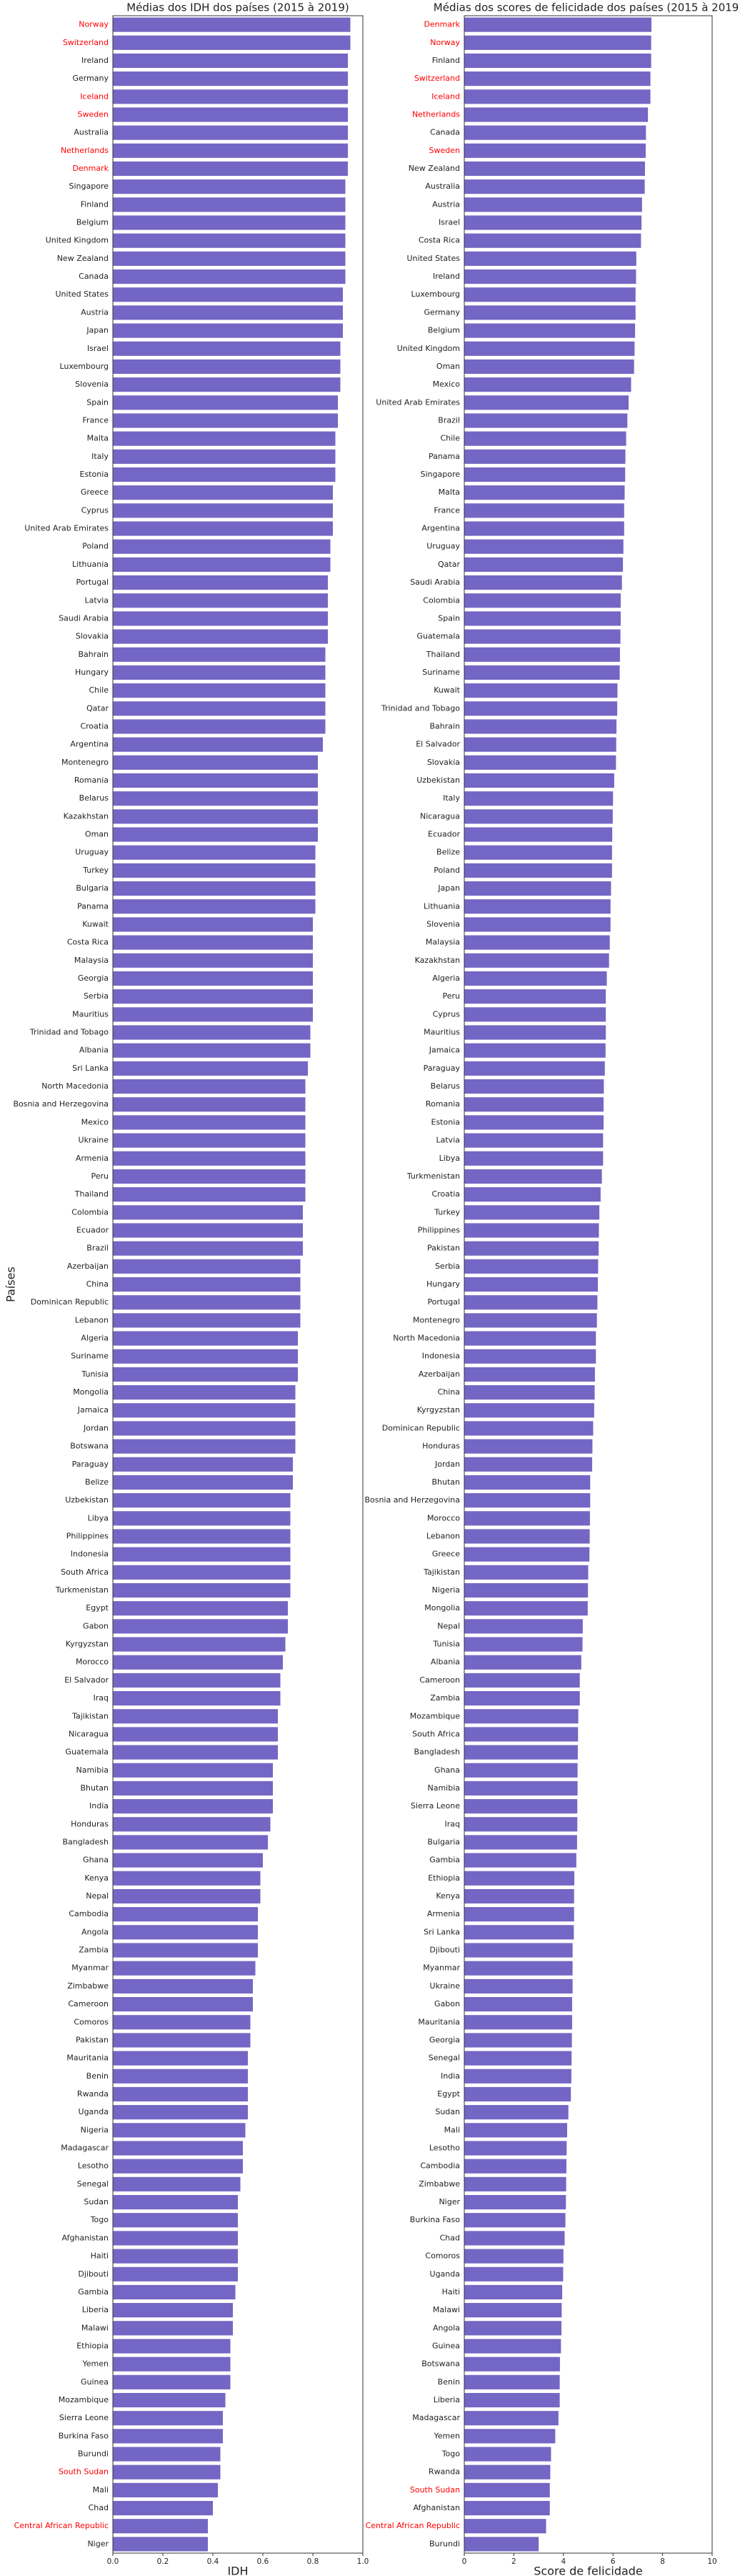 This screenshot has width=740, height=2576. Describe the element at coordinates (95, 870) in the screenshot. I see `y-tick-label: Turkey` at that location.